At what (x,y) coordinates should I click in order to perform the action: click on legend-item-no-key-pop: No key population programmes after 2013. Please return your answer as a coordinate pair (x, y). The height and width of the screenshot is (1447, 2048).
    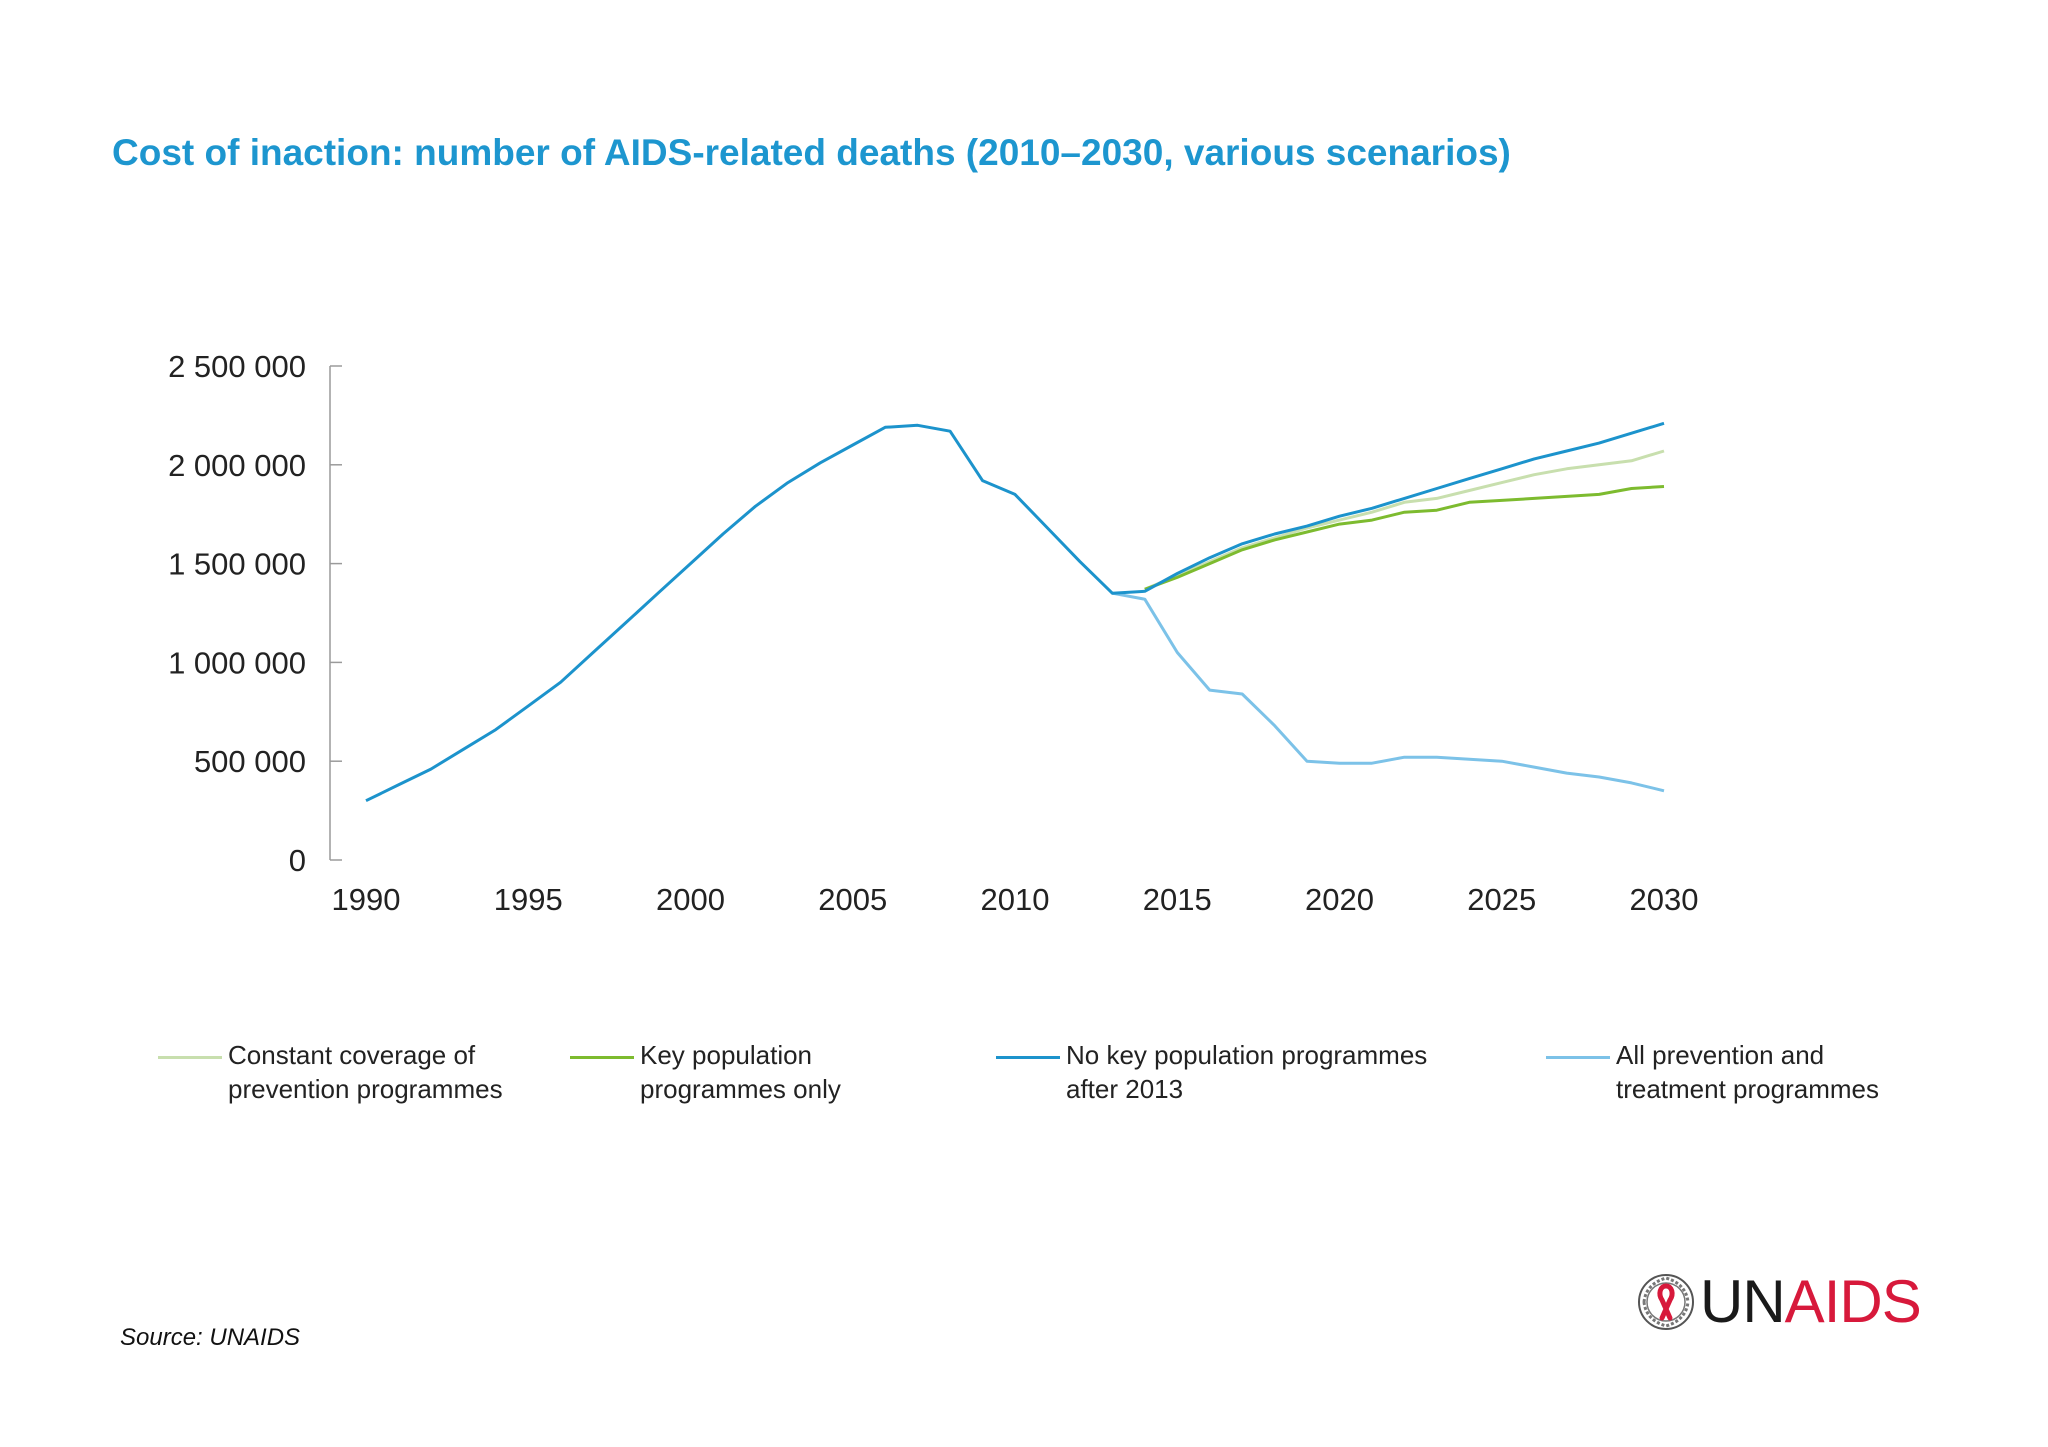
    Looking at the image, I should click on (1231, 1072).